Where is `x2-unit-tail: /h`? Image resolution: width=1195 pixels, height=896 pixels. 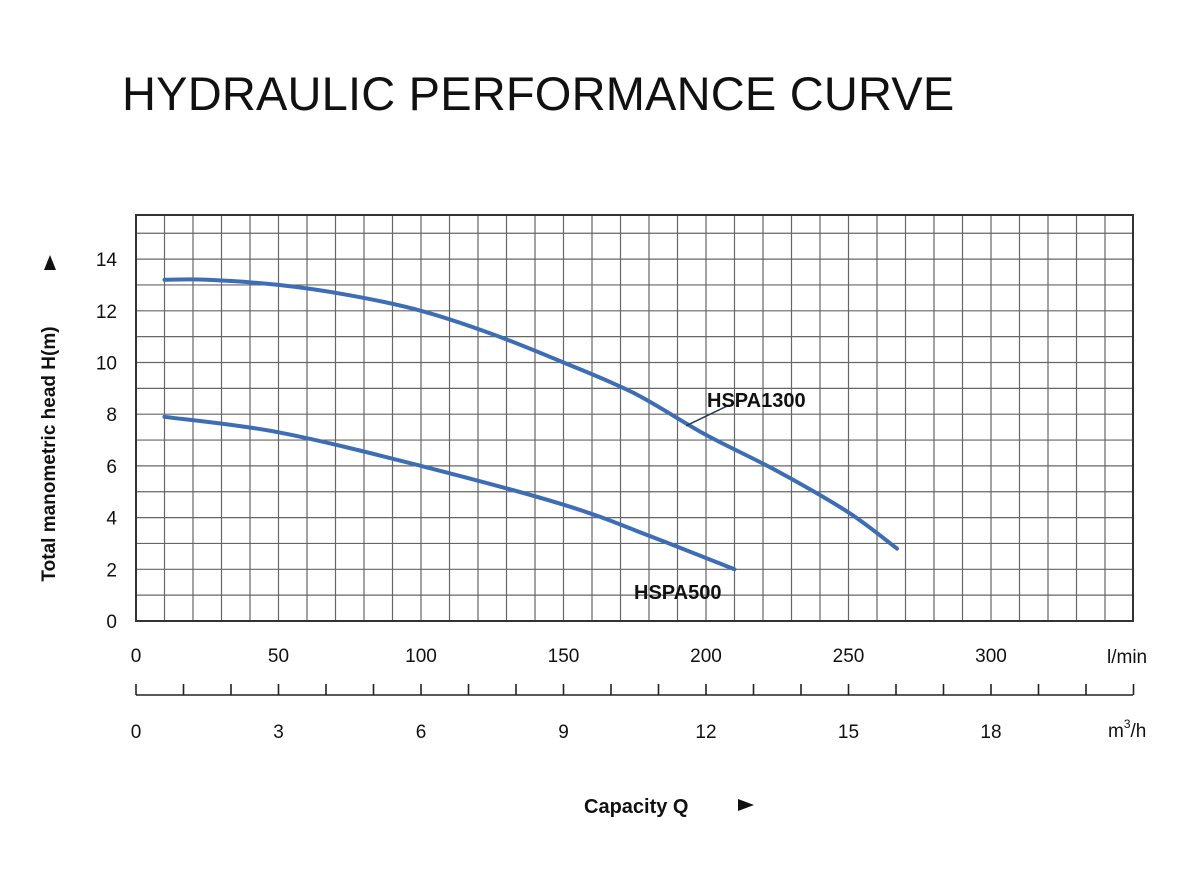 x2-unit-tail: /h is located at coordinates (1139, 731).